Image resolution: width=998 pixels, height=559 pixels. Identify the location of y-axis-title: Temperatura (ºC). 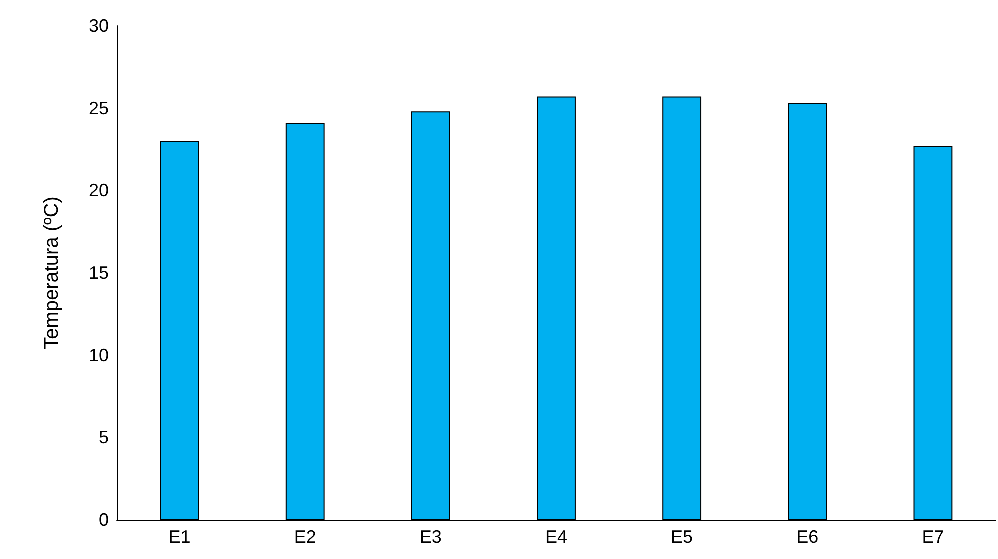
(52, 273).